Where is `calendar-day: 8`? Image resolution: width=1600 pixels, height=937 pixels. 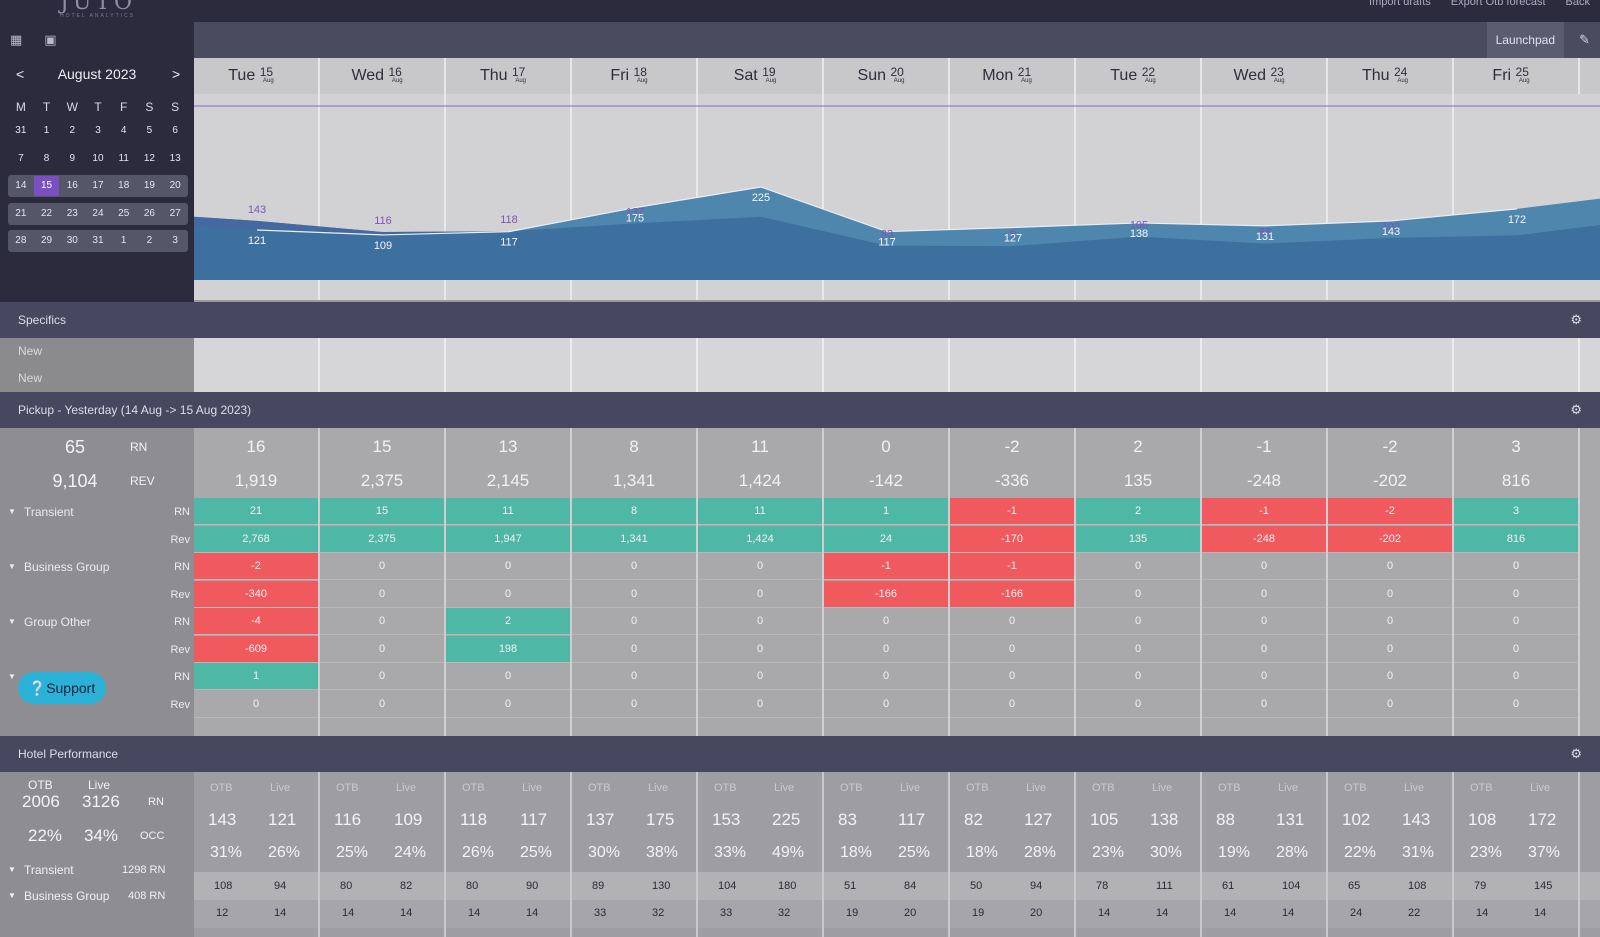 calendar-day: 8 is located at coordinates (46, 158).